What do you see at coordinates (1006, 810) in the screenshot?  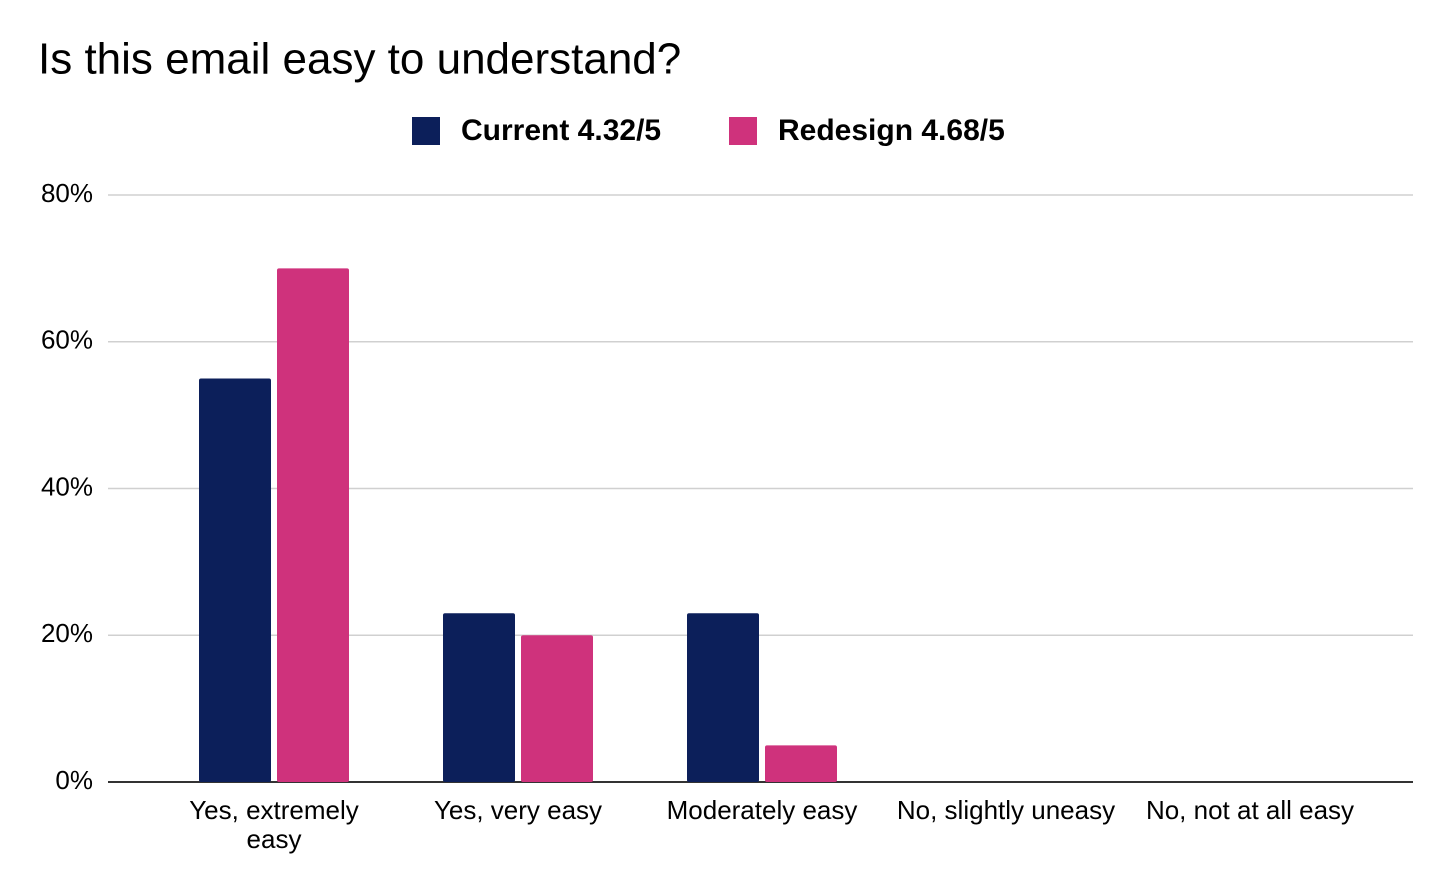 I see `x-tick-label: No, slightly uneasy` at bounding box center [1006, 810].